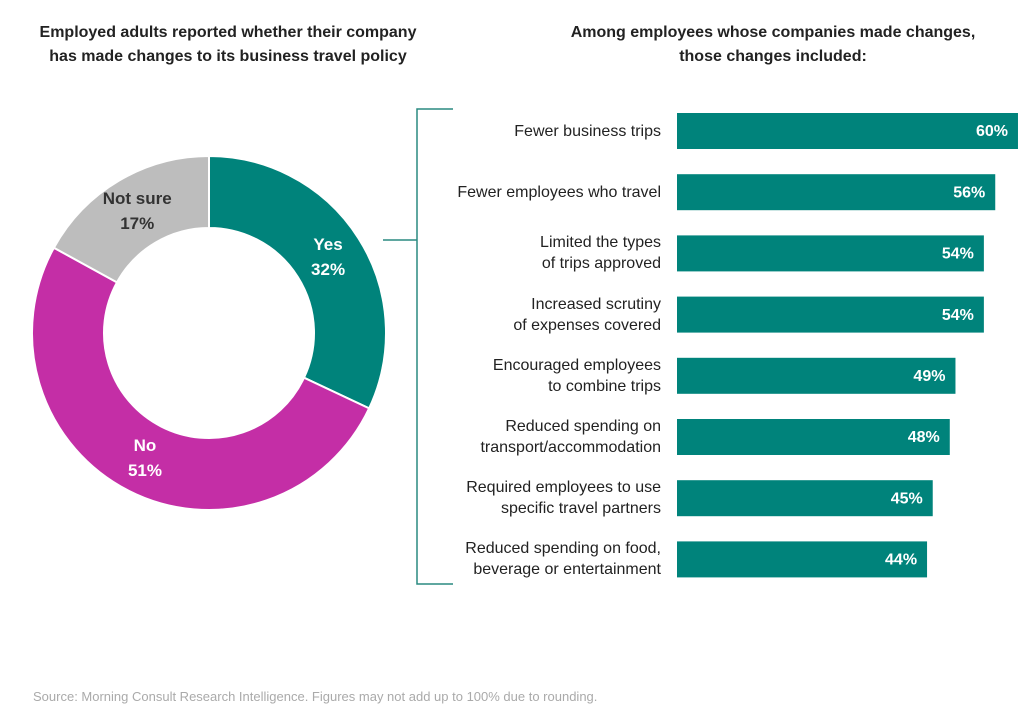 This screenshot has width=1024, height=714. Describe the element at coordinates (901, 560) in the screenshot. I see `bar-value-label: 44%` at that location.